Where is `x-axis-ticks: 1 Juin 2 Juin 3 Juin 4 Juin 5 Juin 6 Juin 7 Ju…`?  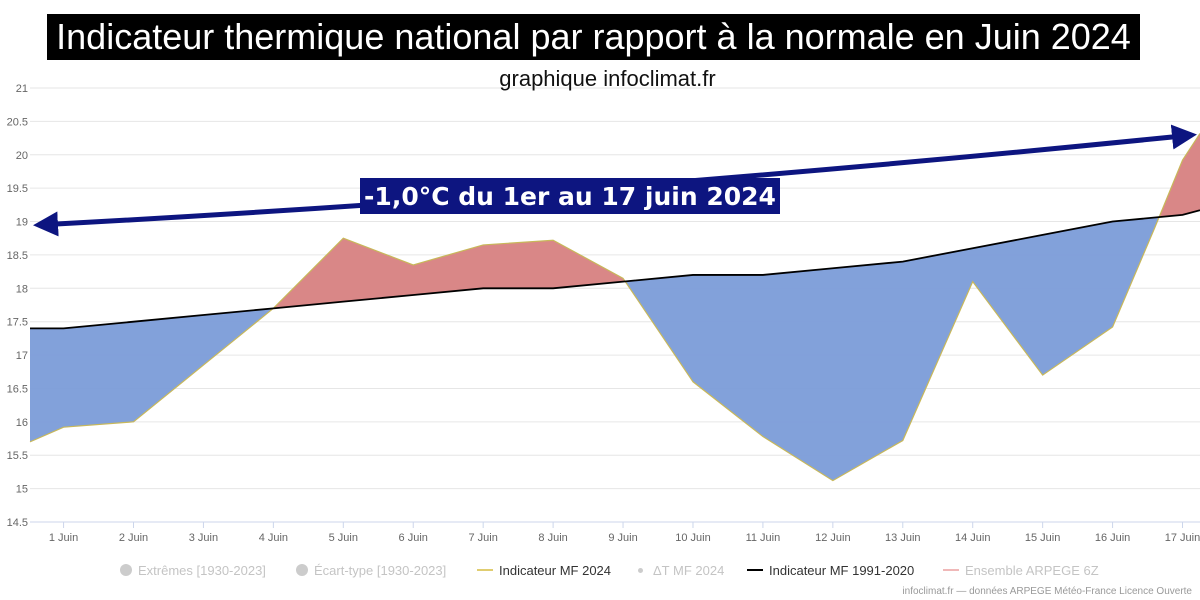
x-axis-ticks: 1 Juin 2 Juin 3 Juin 4 Juin 5 Juin 6 Juin 7 Ju… is located at coordinates (624, 533).